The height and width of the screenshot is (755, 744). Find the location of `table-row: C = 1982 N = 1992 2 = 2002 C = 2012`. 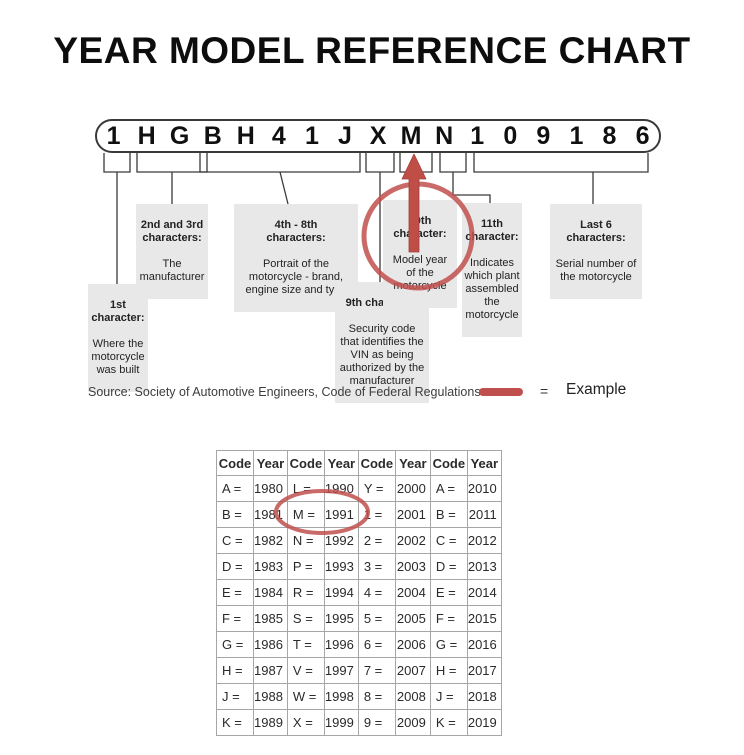

table-row: C = 1982 N = 1992 2 = 2002 C = 2012 is located at coordinates (359, 540).